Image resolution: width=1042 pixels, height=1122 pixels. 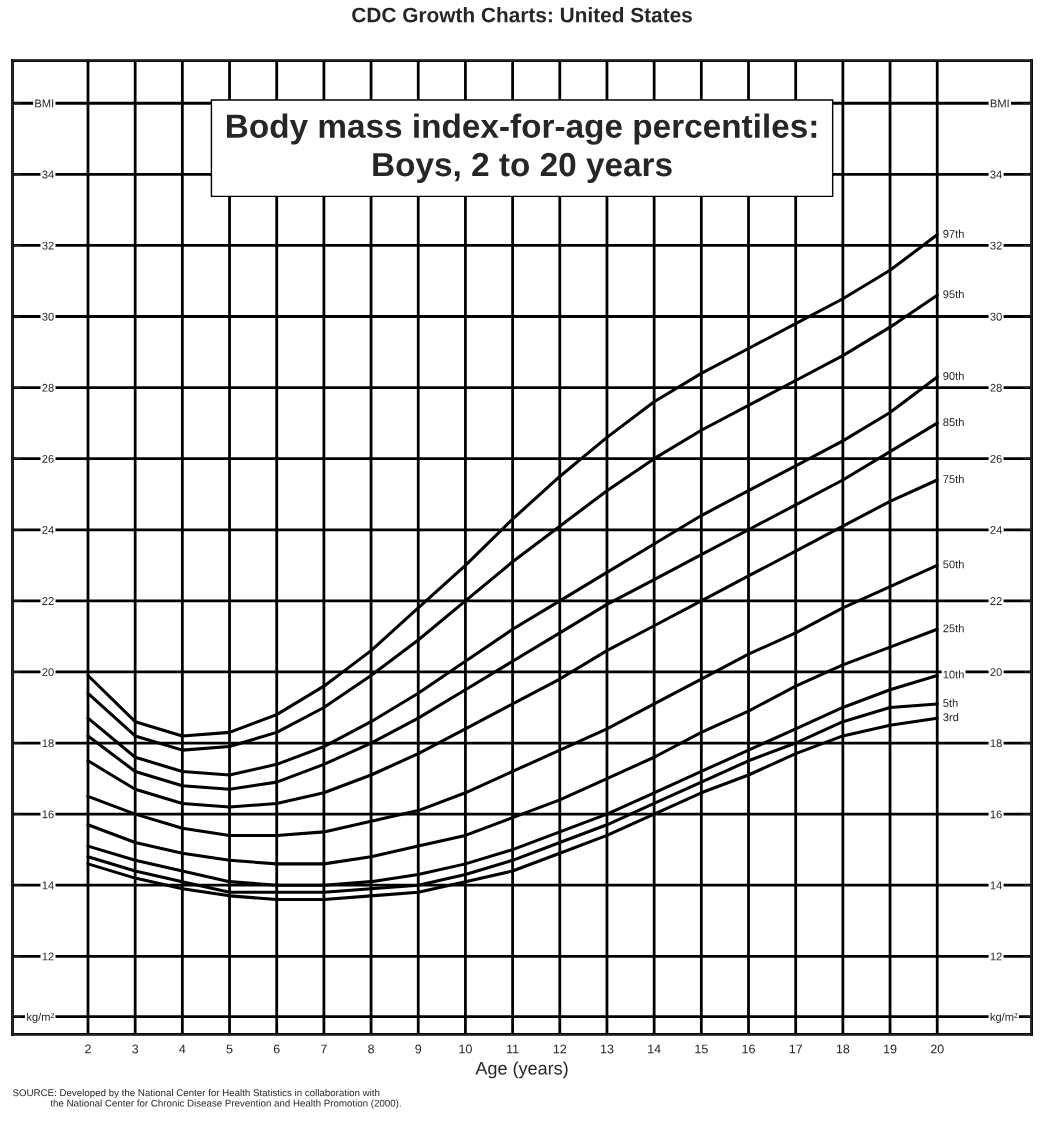 What do you see at coordinates (996, 956) in the screenshot?
I see `y2-tick-label: 12` at bounding box center [996, 956].